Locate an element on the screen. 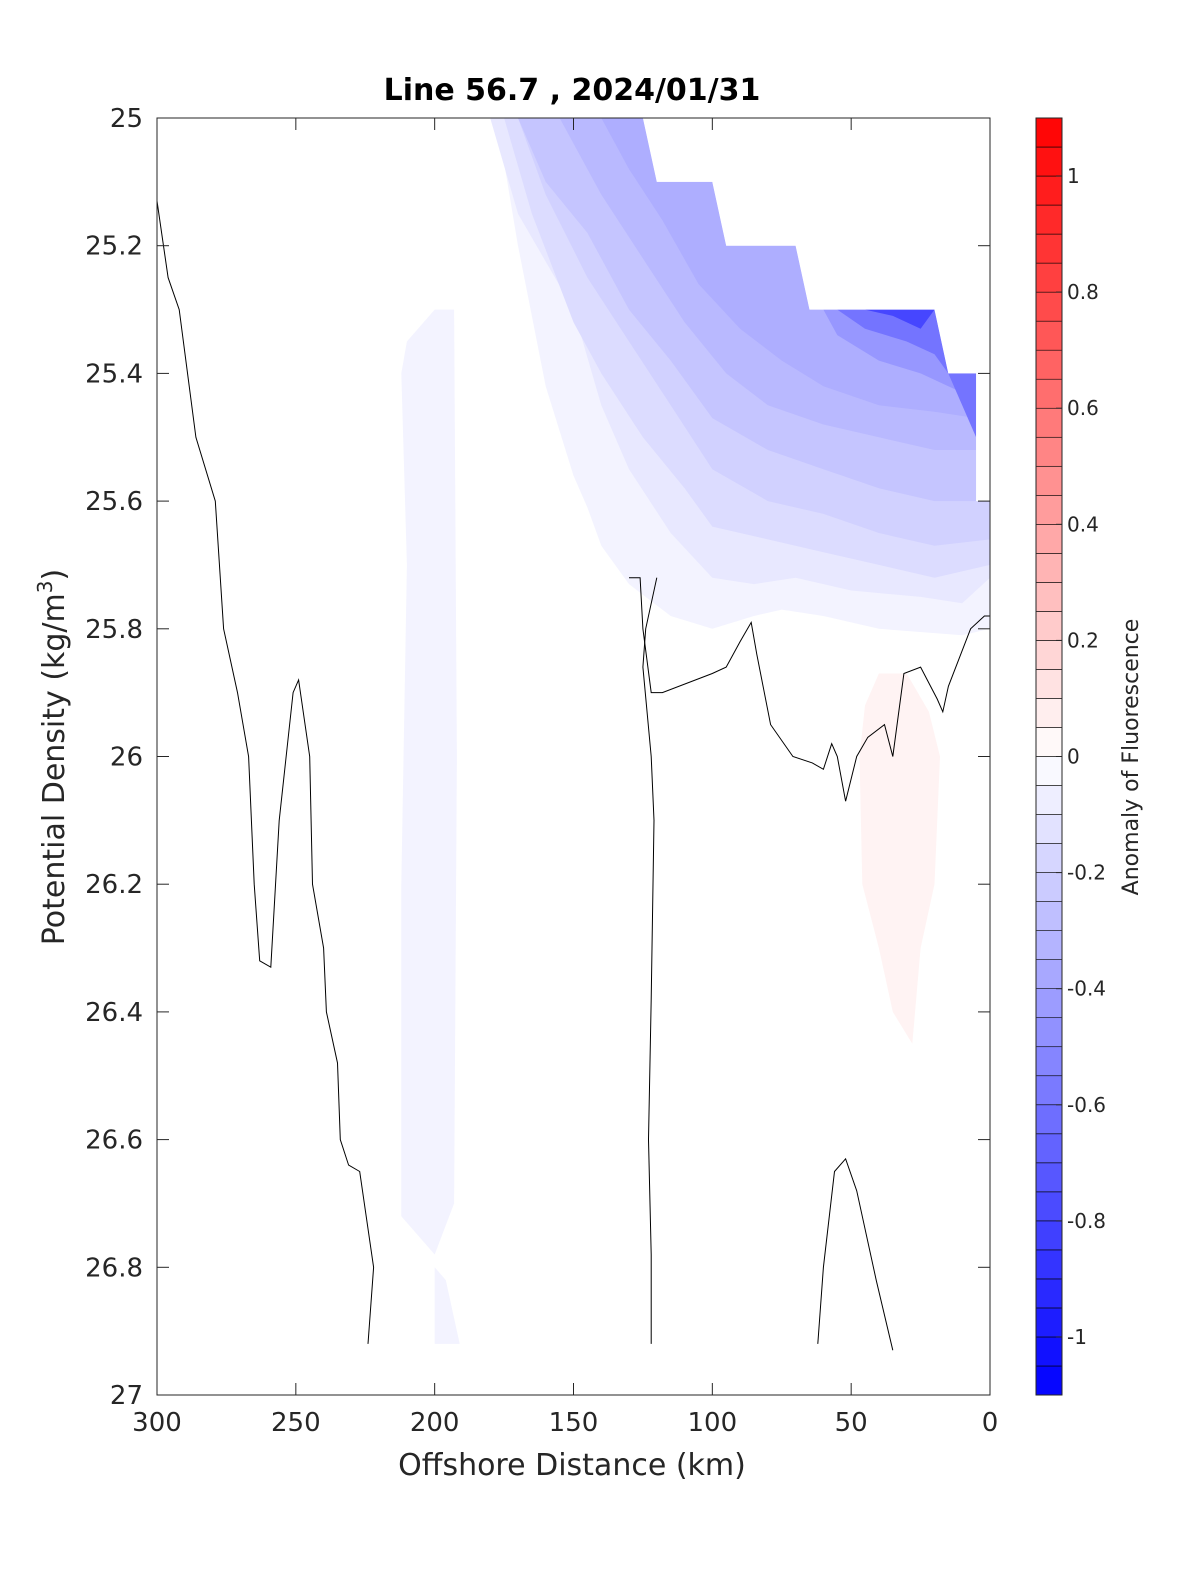 The image size is (1200, 1579). y-tick-label: 26.6 is located at coordinates (114, 1141).